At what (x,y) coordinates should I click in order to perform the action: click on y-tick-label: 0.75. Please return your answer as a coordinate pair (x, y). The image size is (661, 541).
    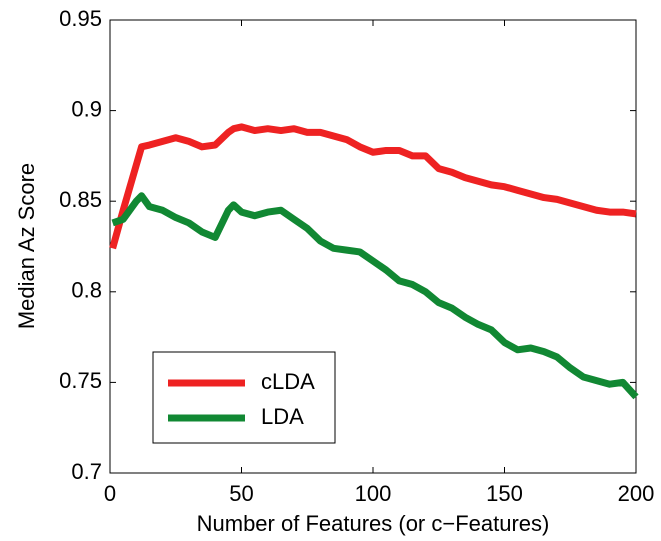
    Looking at the image, I should click on (80, 380).